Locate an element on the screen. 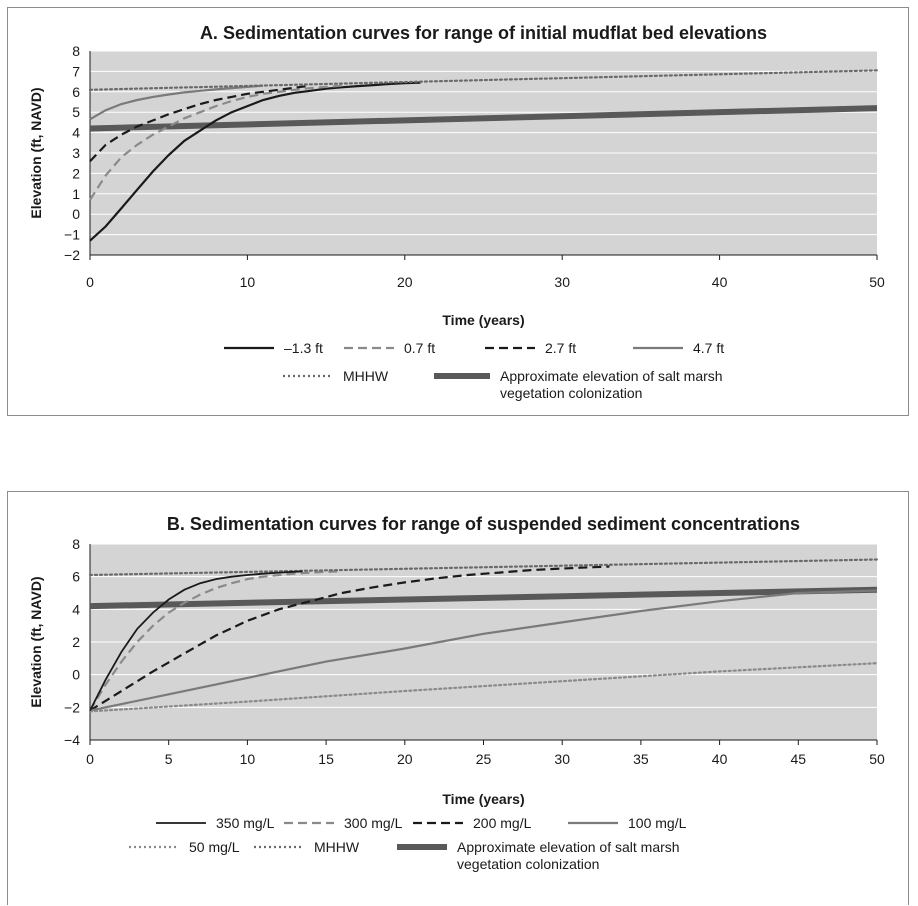 The image size is (918, 906). chart-a-series-1-3-ft is located at coordinates (255, 161).